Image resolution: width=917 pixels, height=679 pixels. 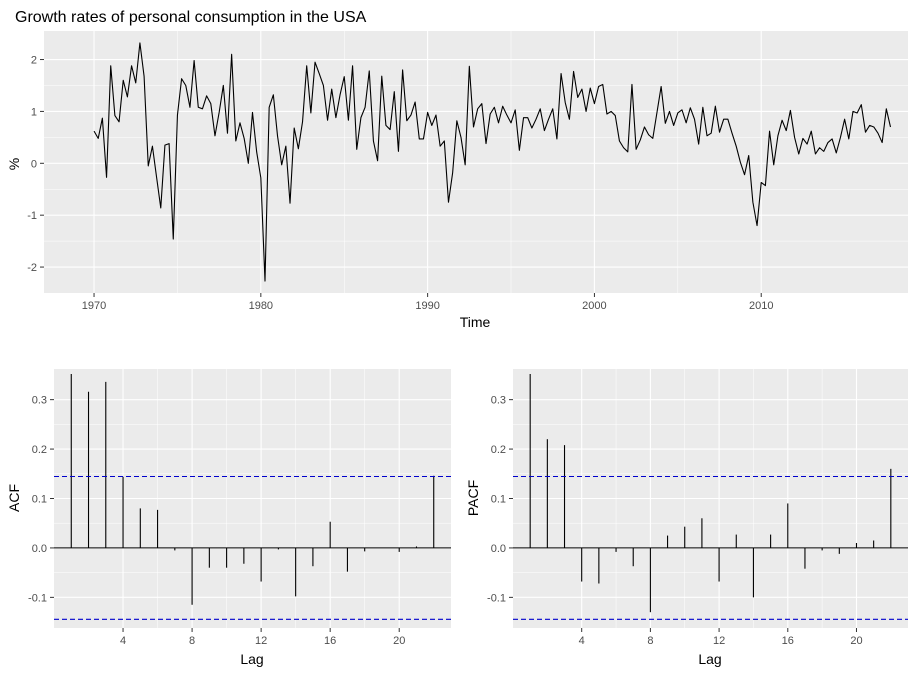 I want to click on pacf-y-axis-title: PACF, so click(x=473, y=498).